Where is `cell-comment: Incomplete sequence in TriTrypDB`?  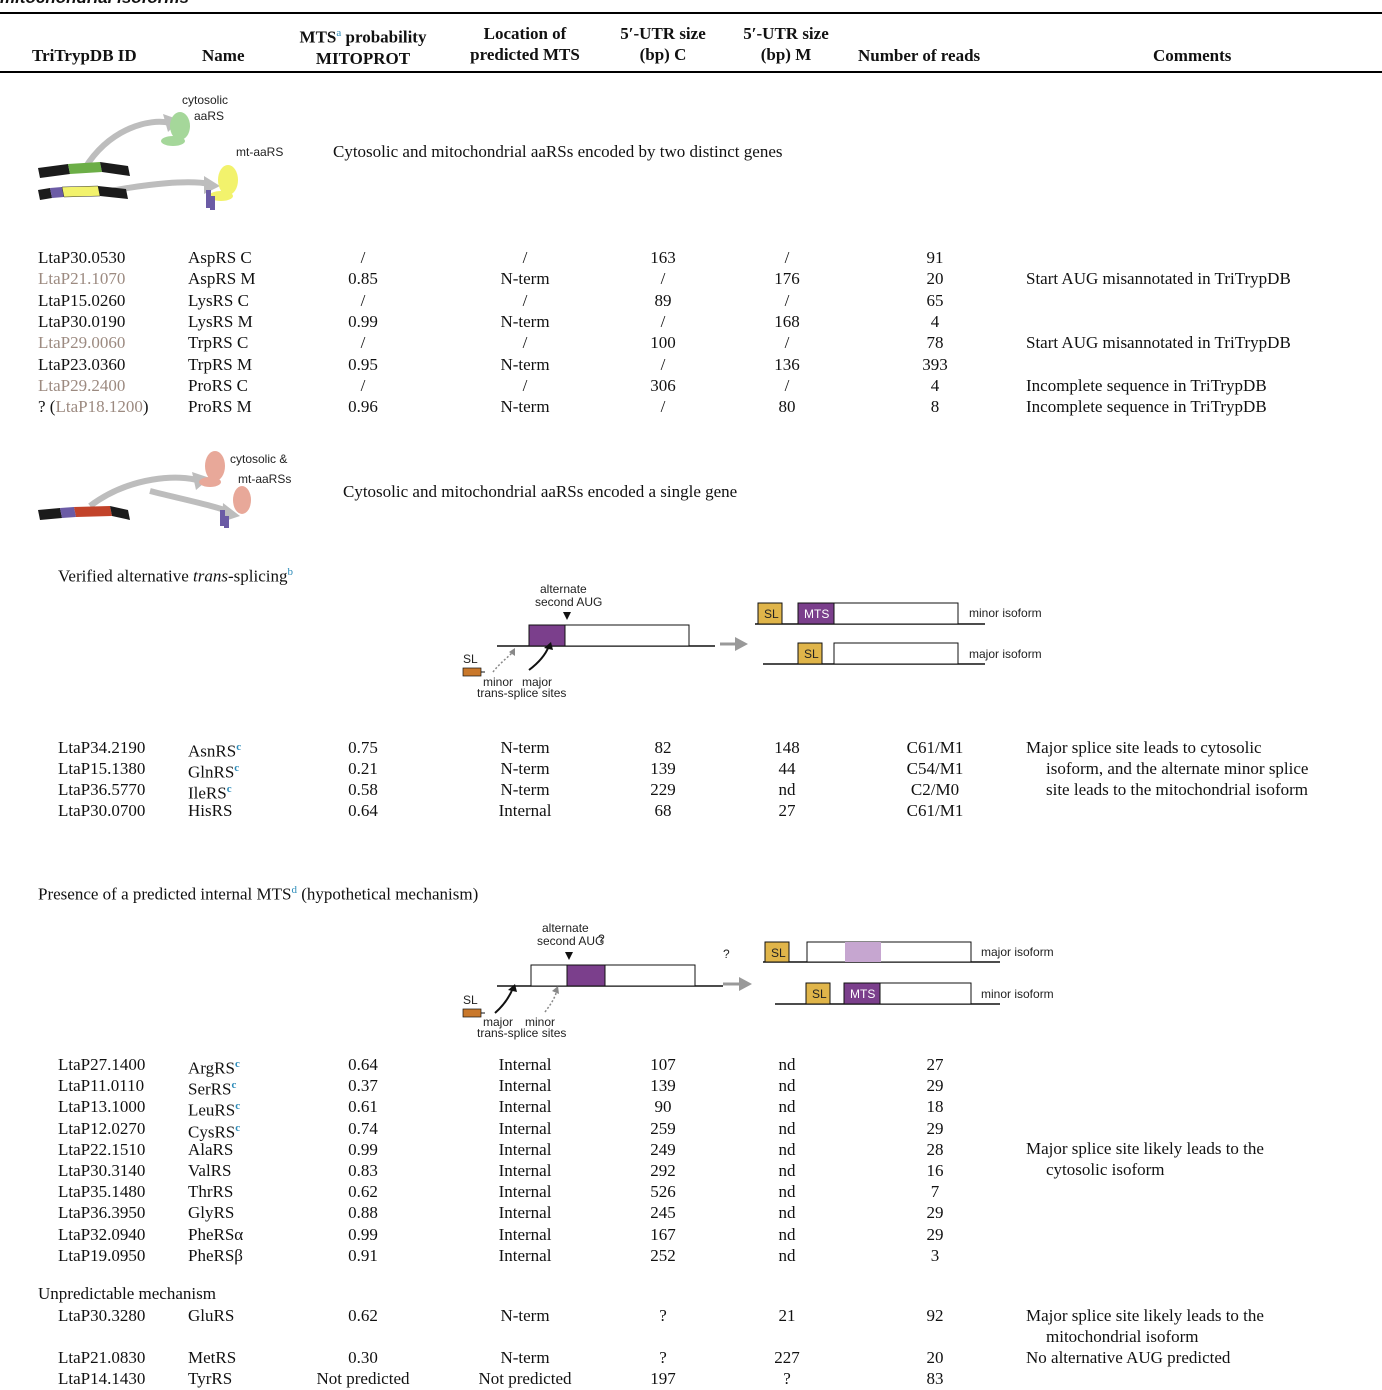
cell-comment: Incomplete sequence in TriTrypDB is located at coordinates (1146, 385).